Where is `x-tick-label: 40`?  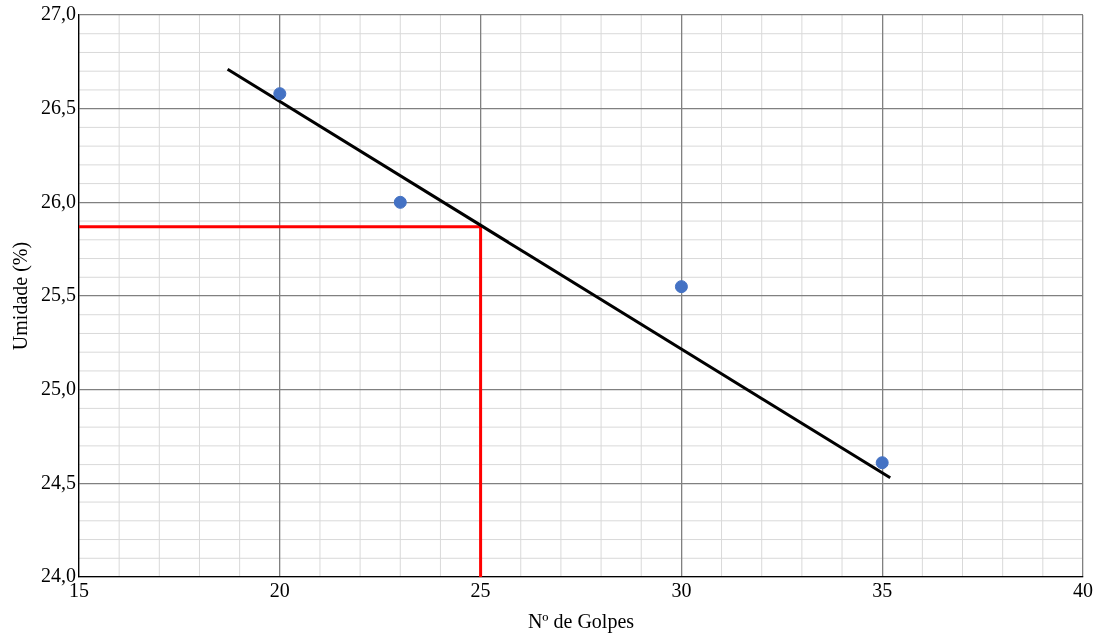
x-tick-label: 40 is located at coordinates (1083, 590).